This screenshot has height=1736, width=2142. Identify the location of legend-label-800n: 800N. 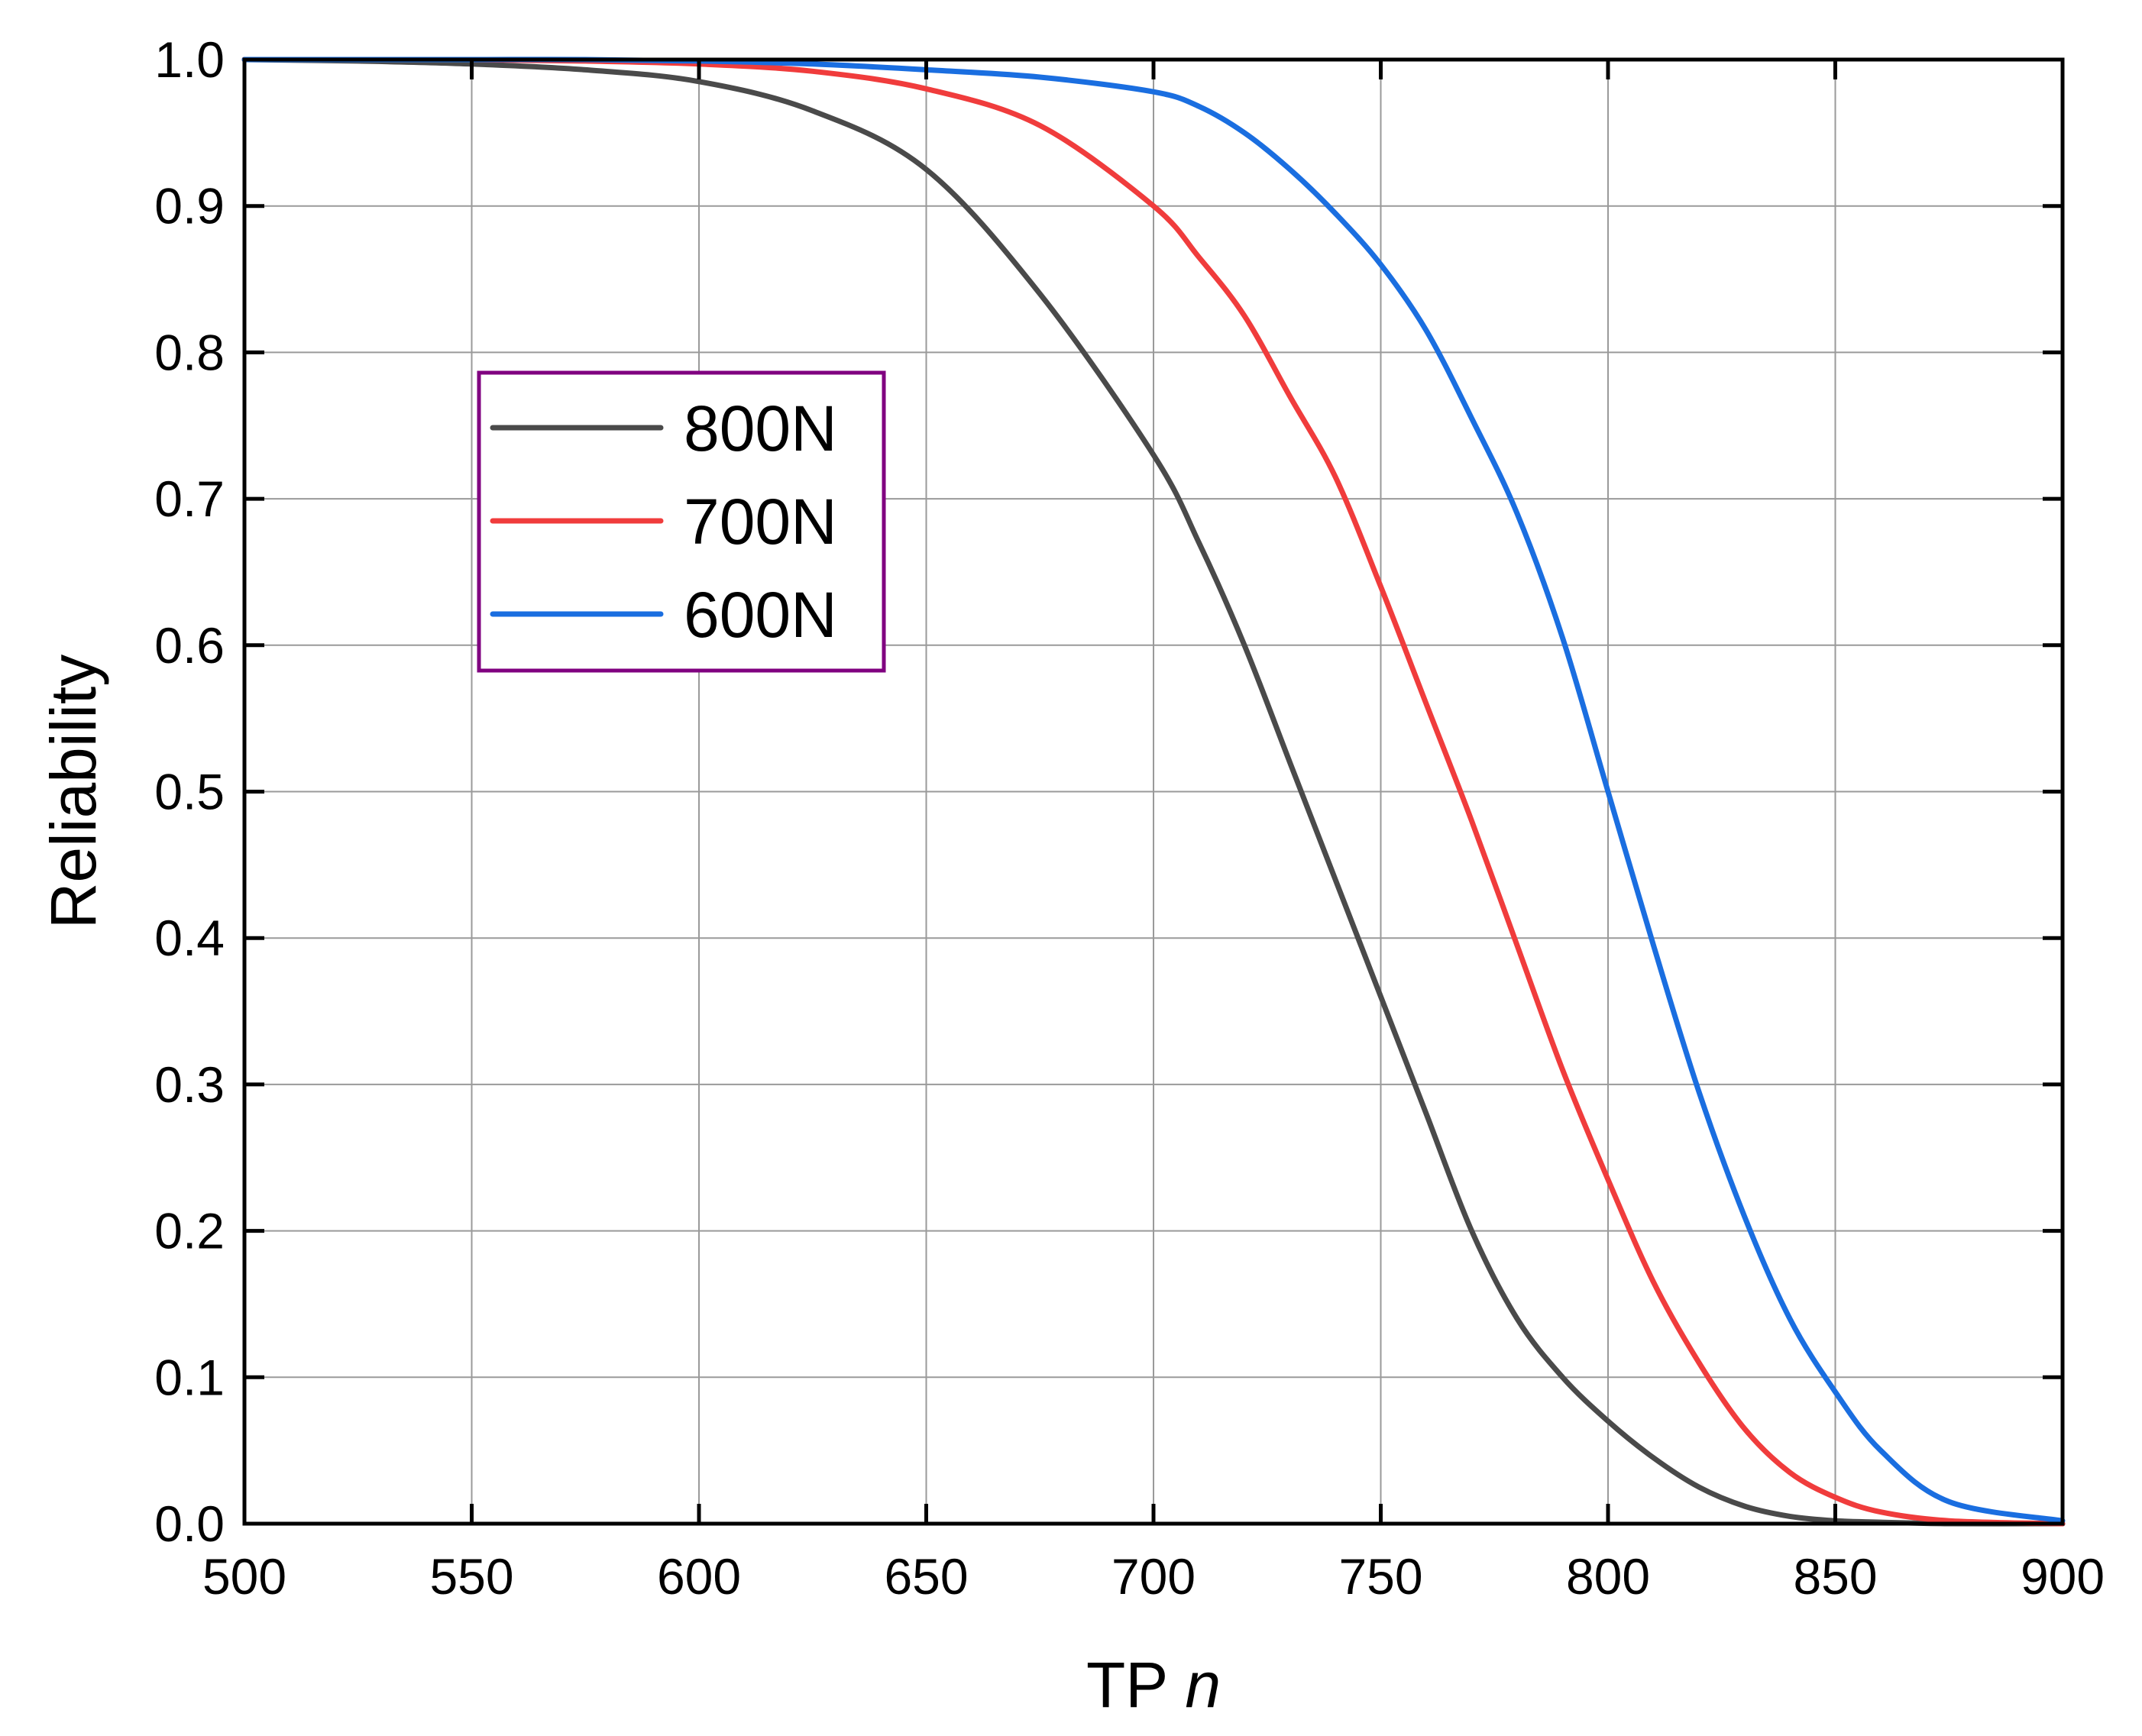
(760, 429).